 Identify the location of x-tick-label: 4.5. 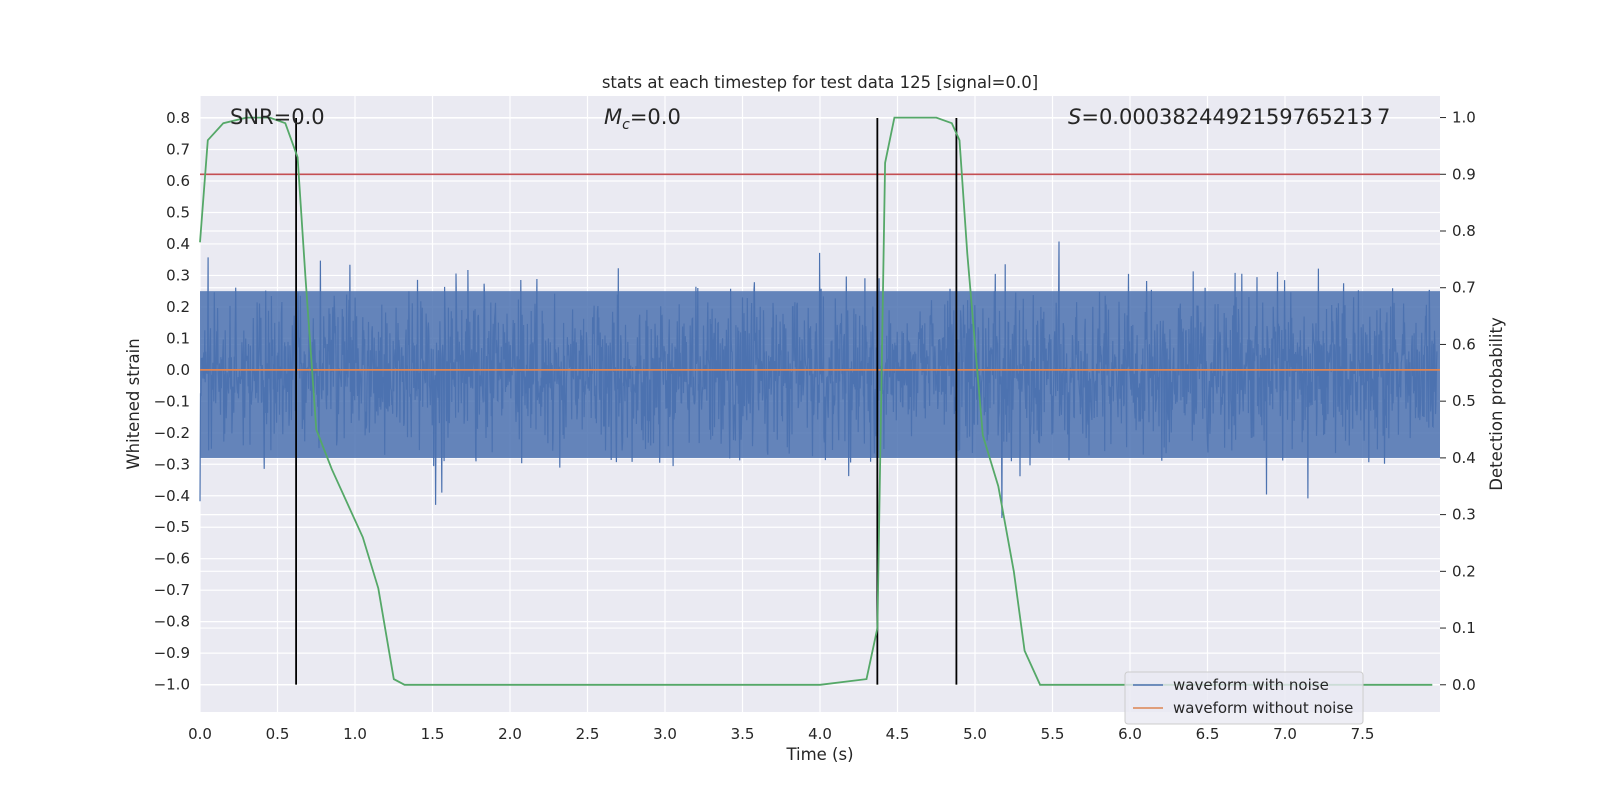
(898, 734).